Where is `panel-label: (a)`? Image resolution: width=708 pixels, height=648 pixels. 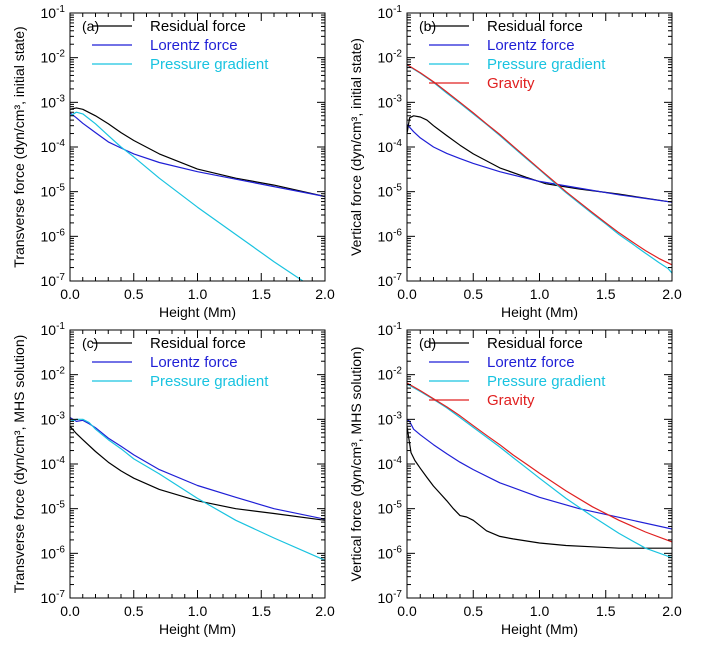 panel-label: (a) is located at coordinates (90, 26).